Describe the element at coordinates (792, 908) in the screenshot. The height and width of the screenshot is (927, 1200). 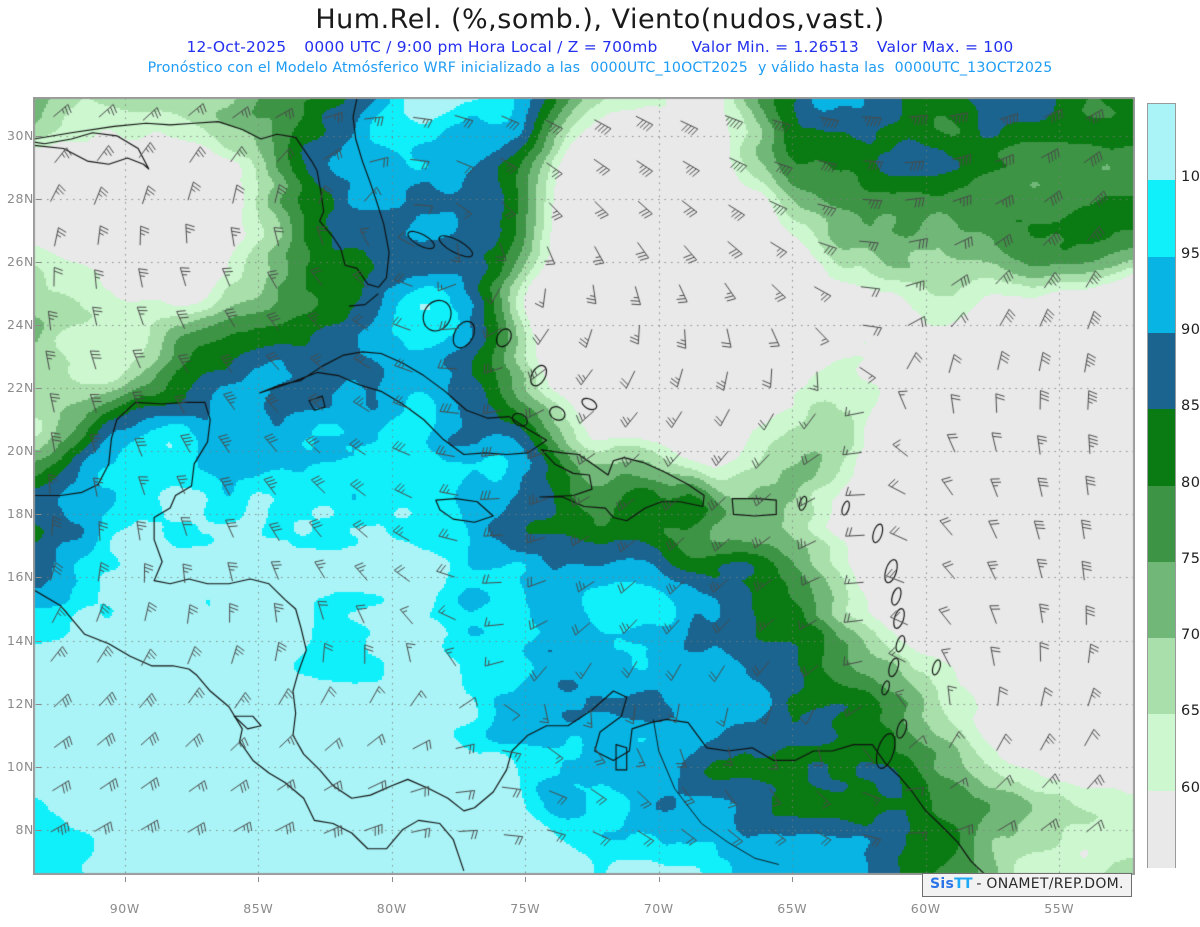
I see `lon-tick-label: 65W` at that location.